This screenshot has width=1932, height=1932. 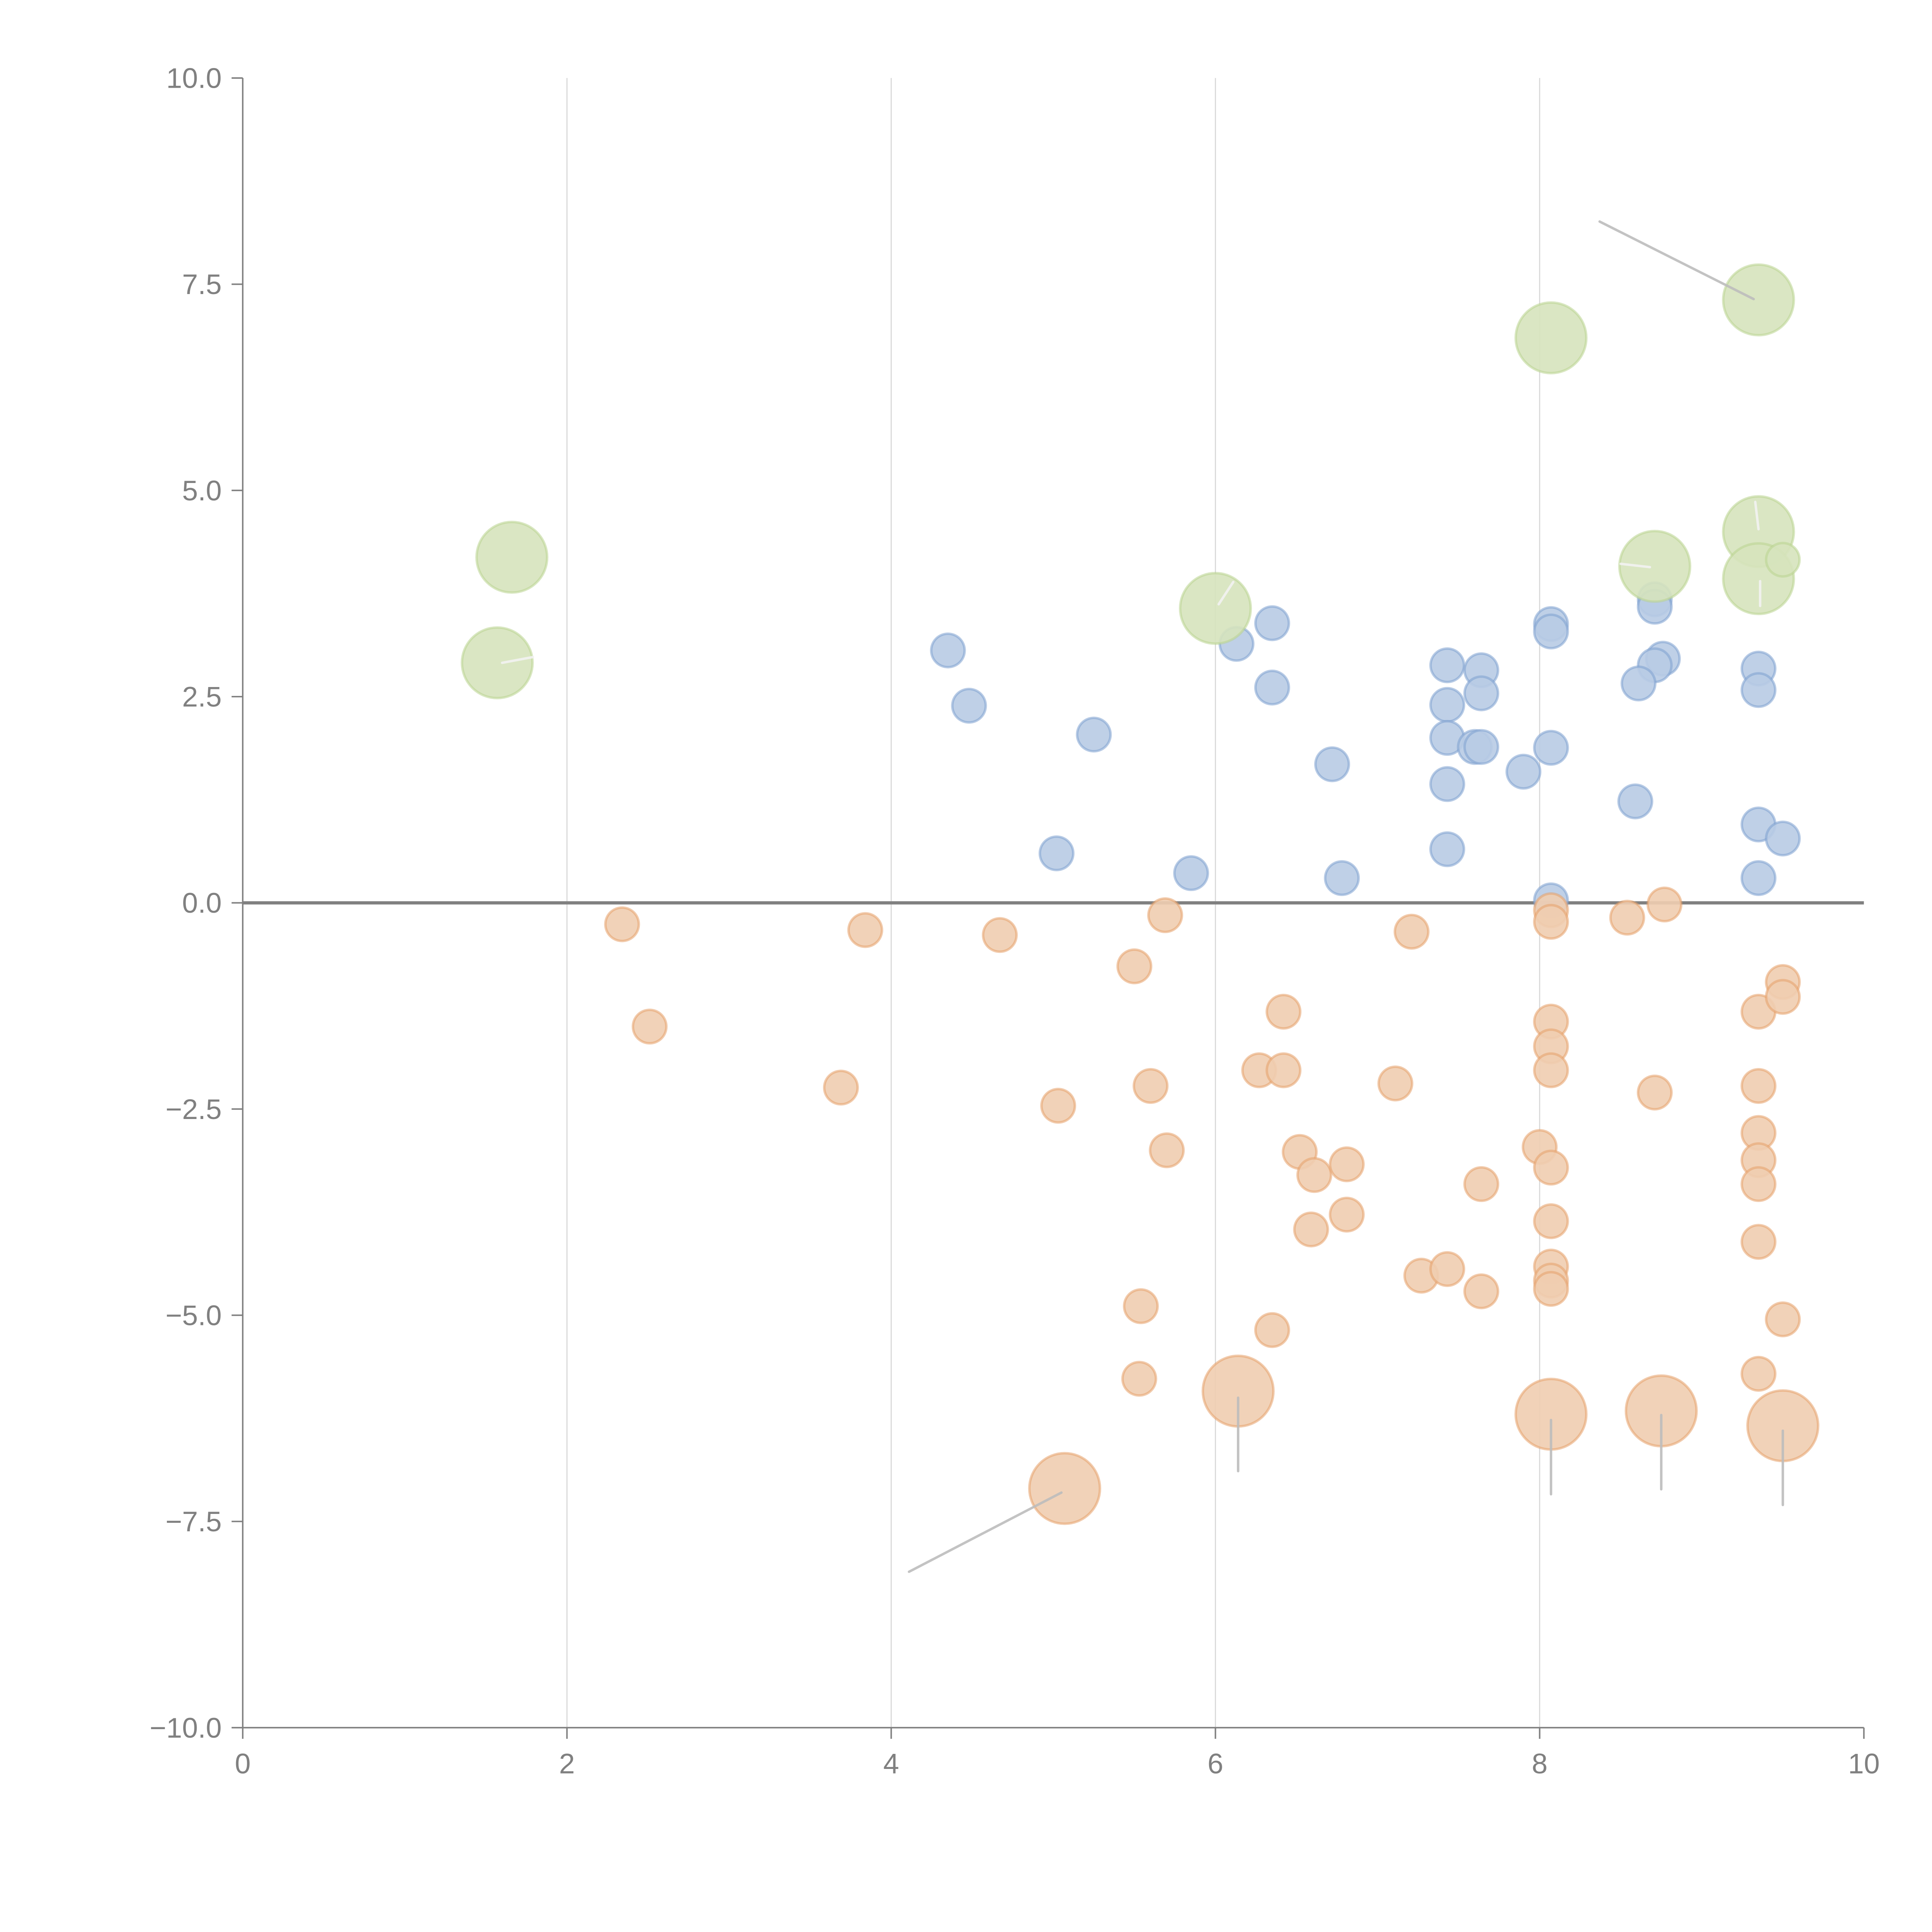 What do you see at coordinates (193, 78) in the screenshot?
I see `y-tick-label: 10.0` at bounding box center [193, 78].